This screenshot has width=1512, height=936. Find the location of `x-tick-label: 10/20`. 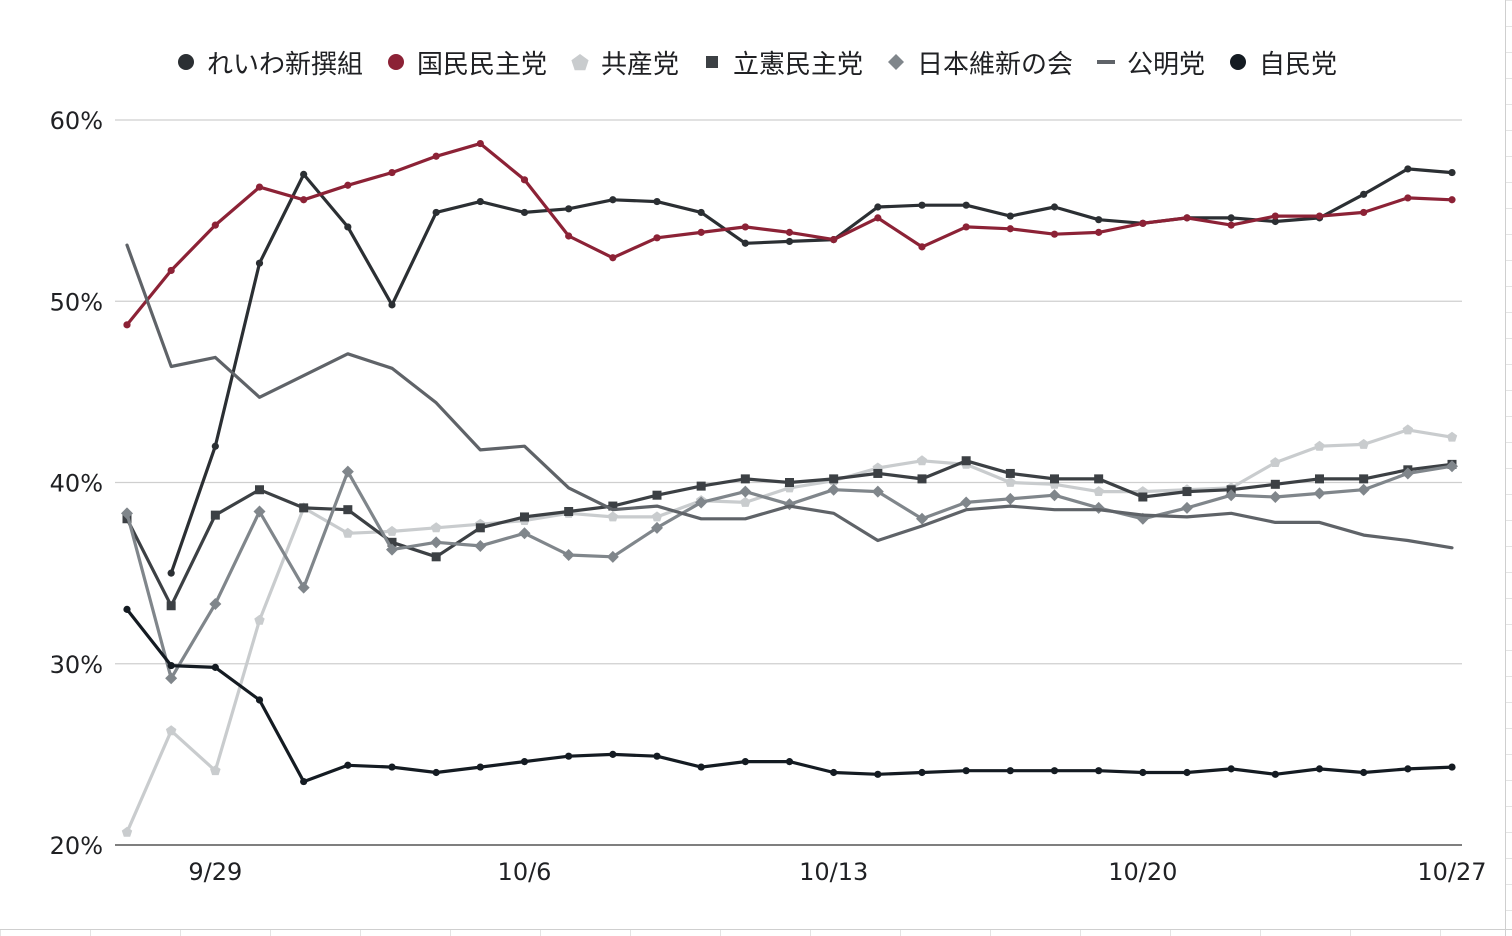

x-tick-label: 10/20 is located at coordinates (1142, 872).